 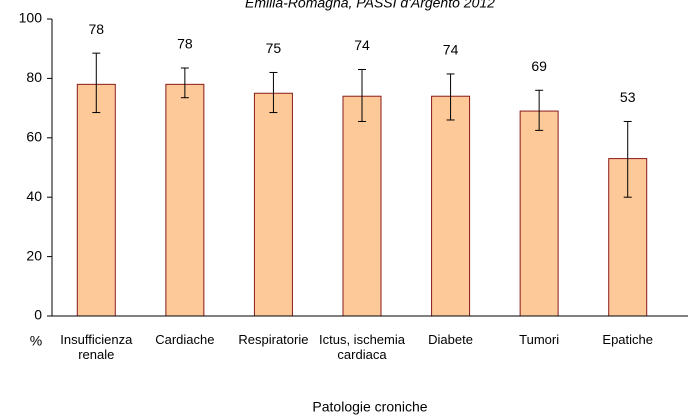 I want to click on x-axis-label: Patologie croniche, so click(x=369, y=407).